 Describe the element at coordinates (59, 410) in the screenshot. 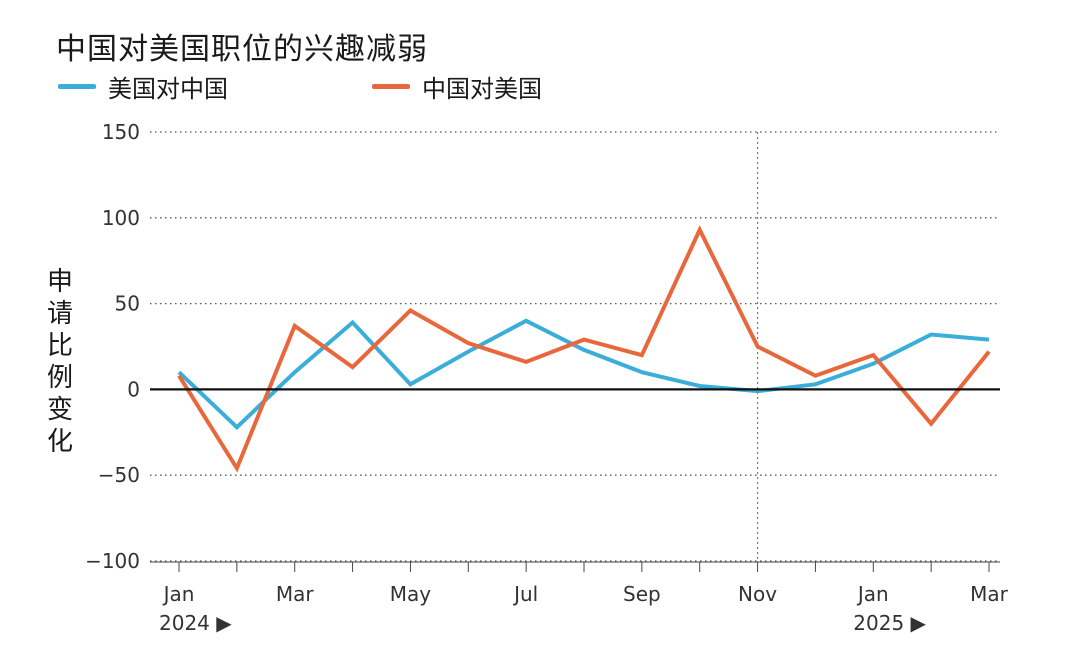

I see `y-axis-label-char: 变` at that location.